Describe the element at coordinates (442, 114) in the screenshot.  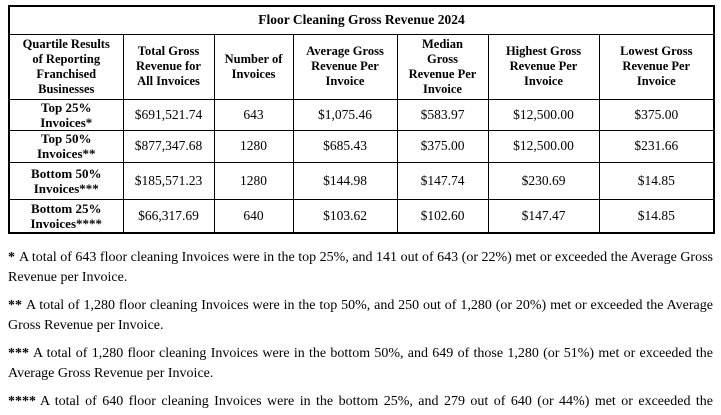
I see `cell-median: $583.97` at that location.